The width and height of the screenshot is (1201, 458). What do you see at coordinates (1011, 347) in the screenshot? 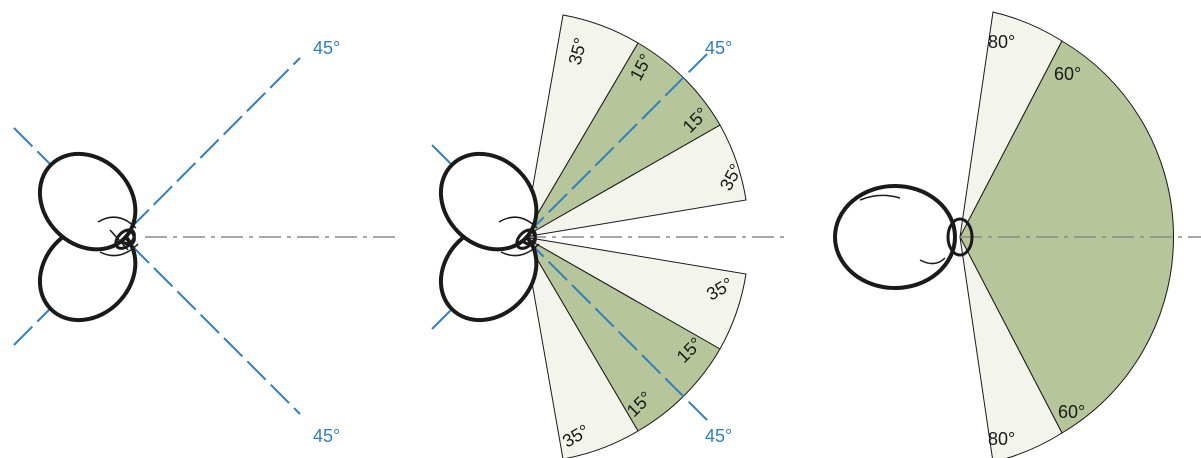
I see `sector-bottom-outer-light` at bounding box center [1011, 347].